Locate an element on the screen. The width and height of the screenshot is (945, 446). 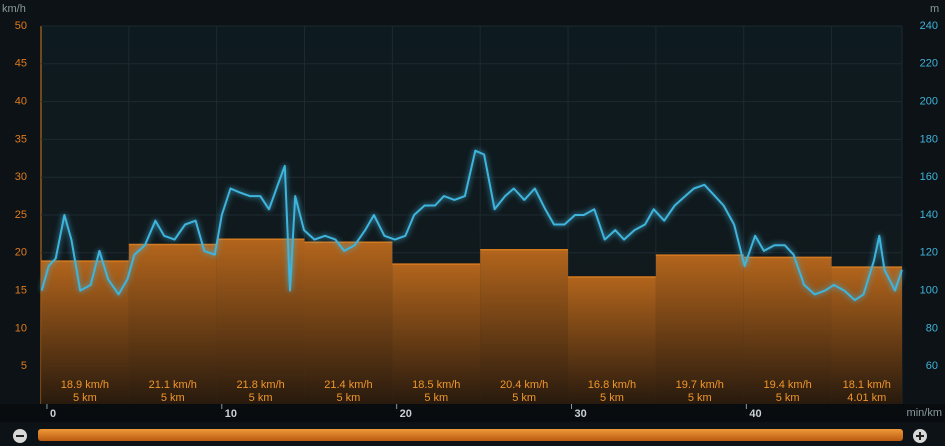
y2-tick-label: 80 is located at coordinates (932, 328).